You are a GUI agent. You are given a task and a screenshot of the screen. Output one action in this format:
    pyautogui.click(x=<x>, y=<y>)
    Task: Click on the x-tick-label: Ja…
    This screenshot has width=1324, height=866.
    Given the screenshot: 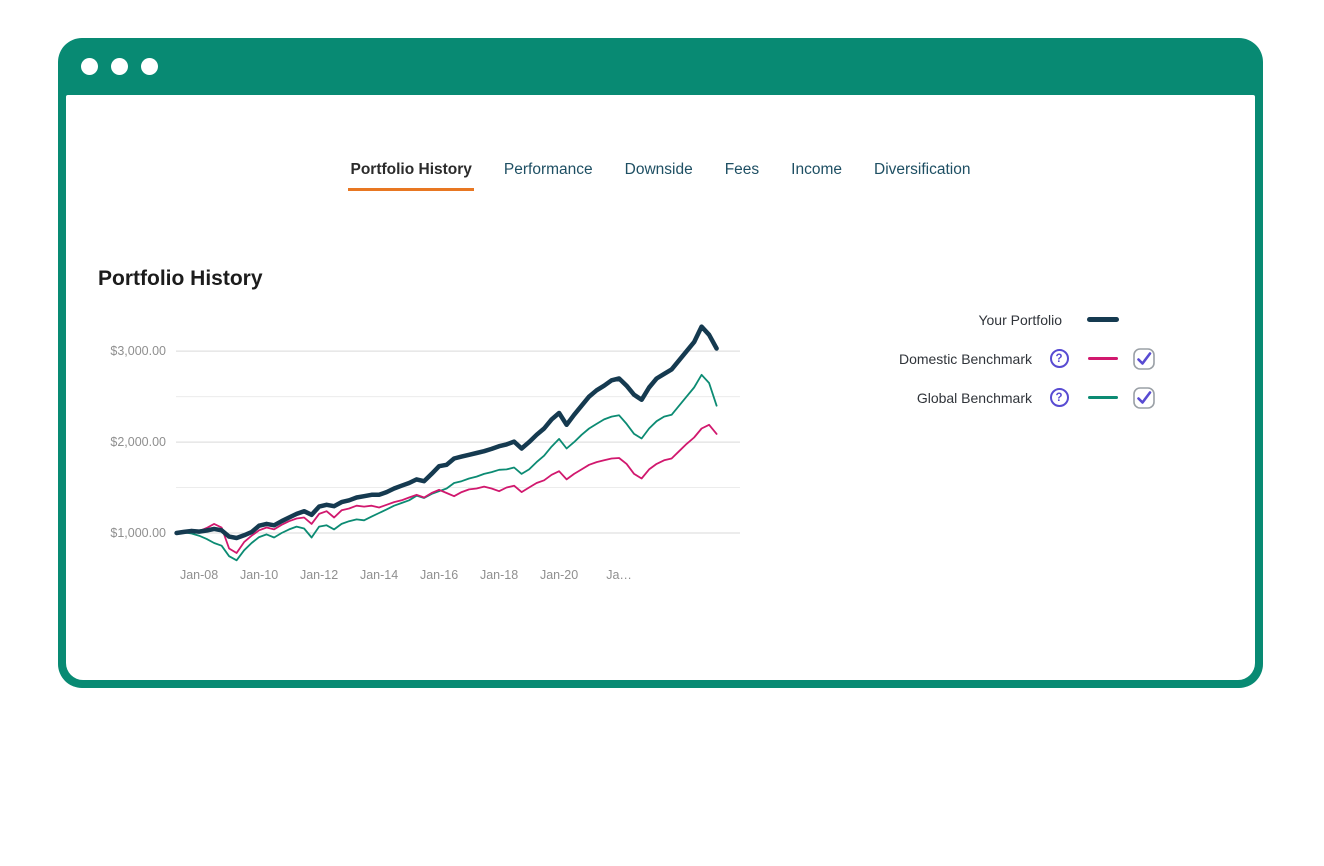 What is the action you would take?
    pyautogui.click(x=619, y=575)
    